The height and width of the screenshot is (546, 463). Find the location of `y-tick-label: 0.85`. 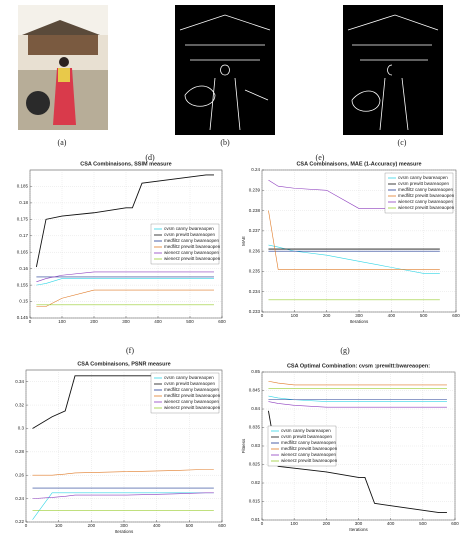

y-tick-label: 0.85 is located at coordinates (255, 371).